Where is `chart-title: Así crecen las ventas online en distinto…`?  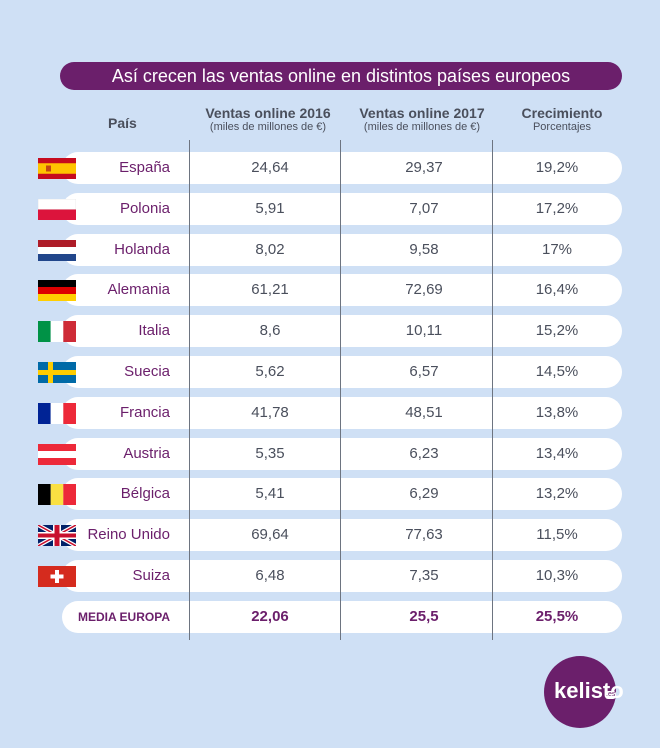
chart-title: Así crecen las ventas online en distinto… is located at coordinates (341, 76).